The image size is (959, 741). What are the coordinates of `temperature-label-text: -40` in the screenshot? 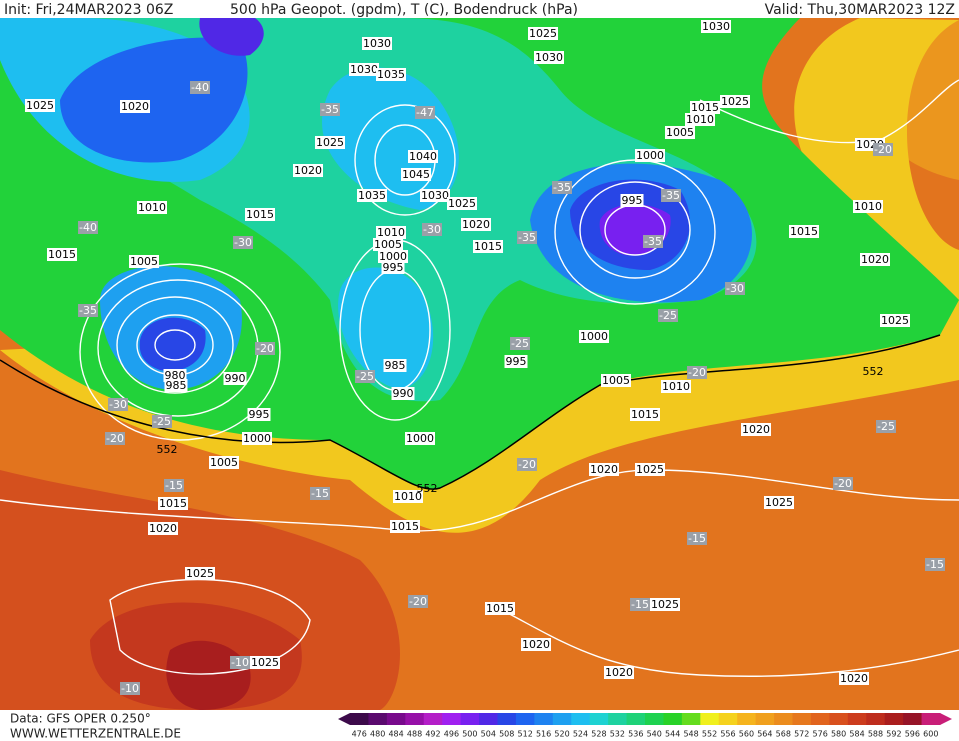 It's located at (200, 87).